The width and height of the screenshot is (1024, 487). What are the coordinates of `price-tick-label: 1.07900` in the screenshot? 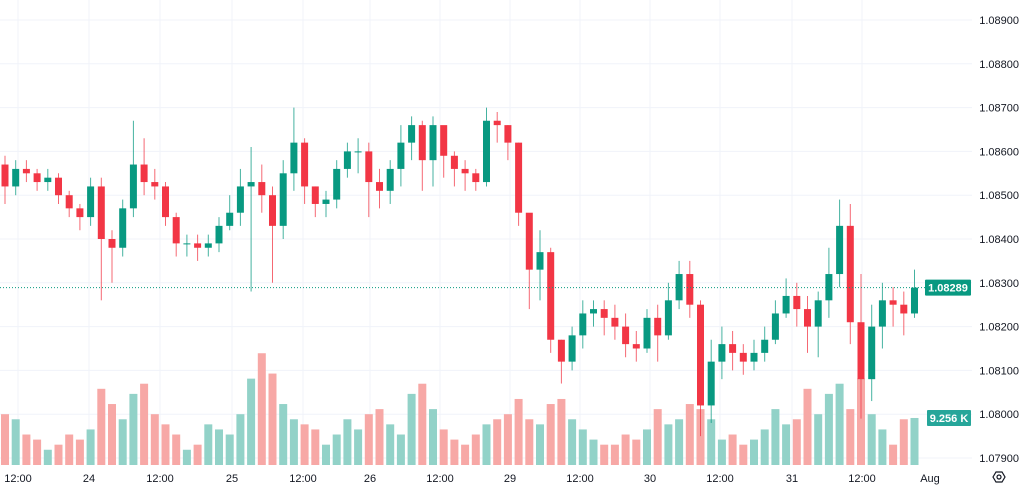 It's located at (999, 459).